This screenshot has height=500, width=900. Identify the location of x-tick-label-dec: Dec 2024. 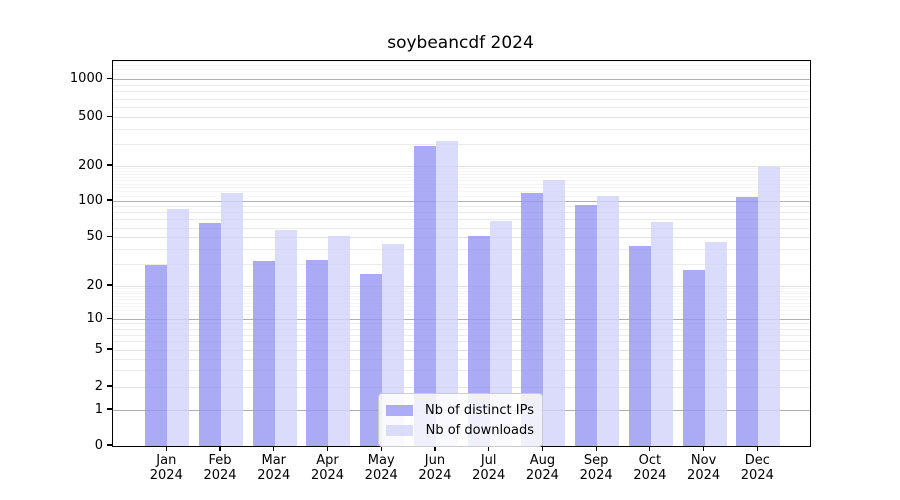
(757, 468).